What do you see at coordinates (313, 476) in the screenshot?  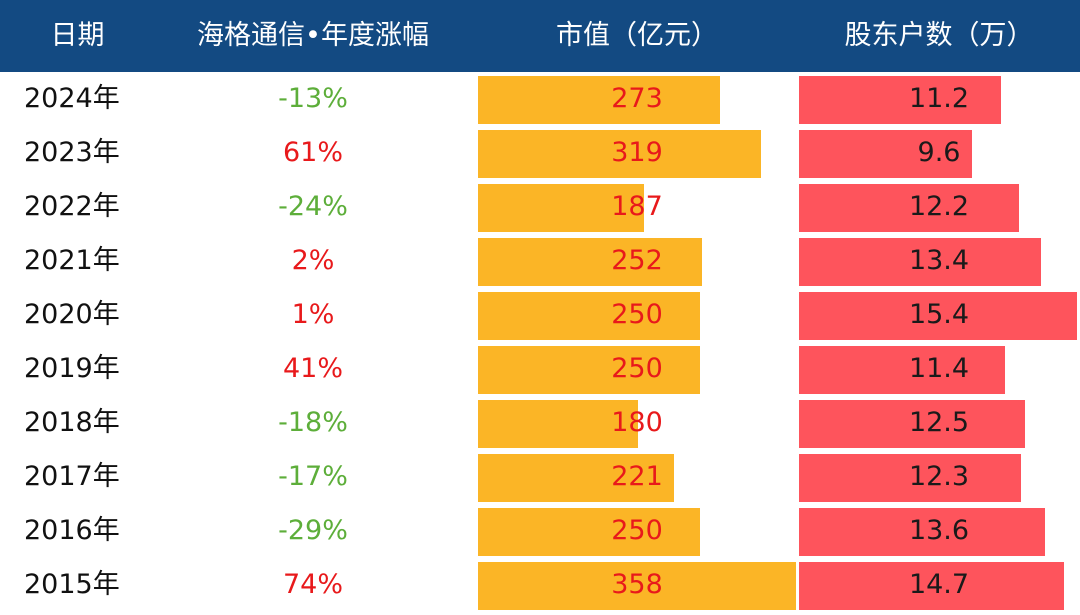 I see `annual-change-value: -17%` at bounding box center [313, 476].